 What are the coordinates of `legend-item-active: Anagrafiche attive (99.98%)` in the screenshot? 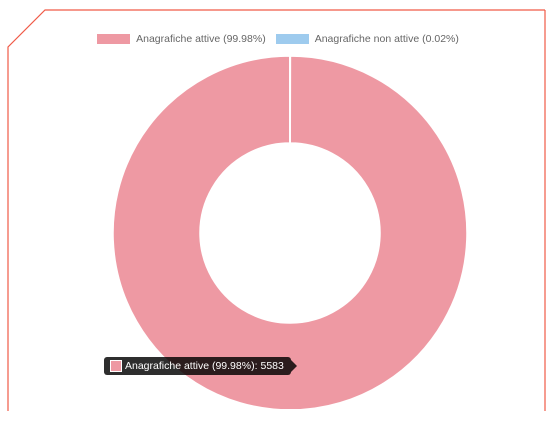 It's located at (181, 39).